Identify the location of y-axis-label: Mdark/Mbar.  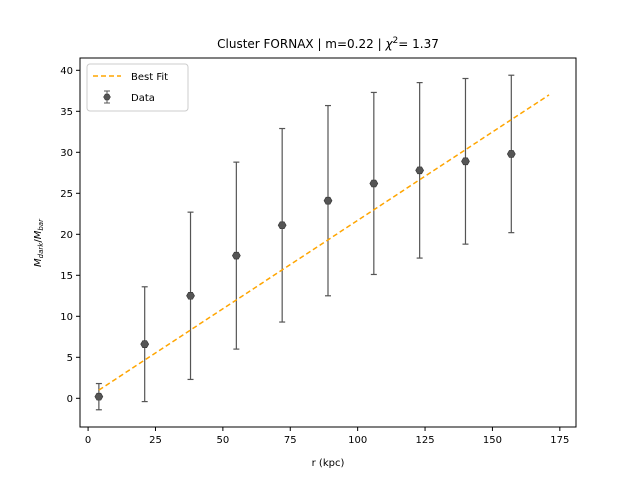
(39, 242).